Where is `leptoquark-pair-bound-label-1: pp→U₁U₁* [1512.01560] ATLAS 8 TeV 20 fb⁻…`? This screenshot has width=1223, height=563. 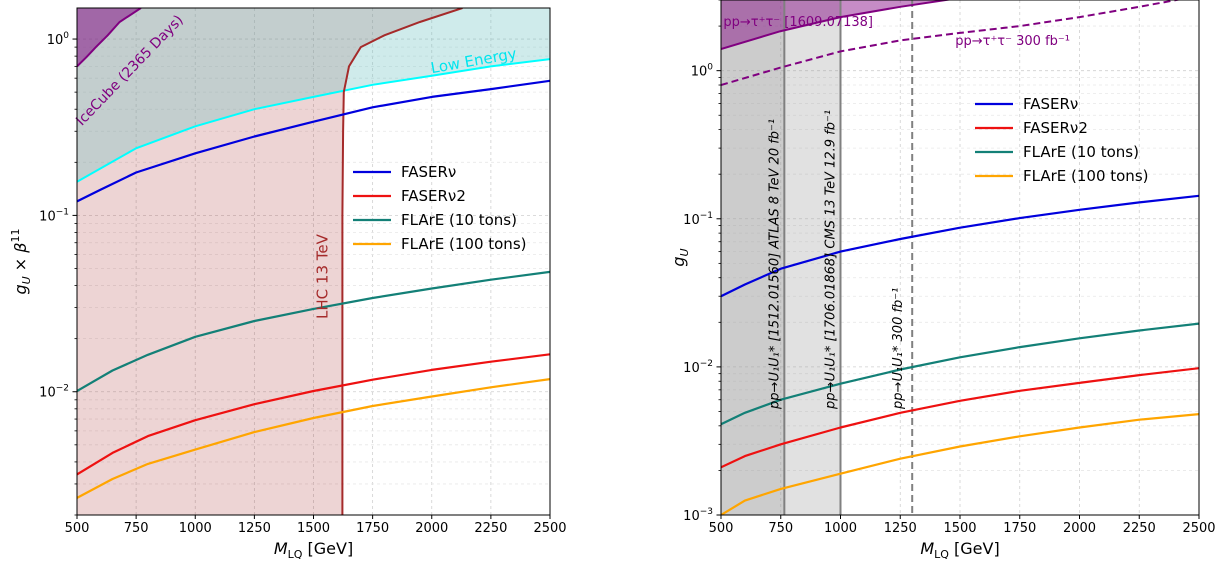
leptoquark-pair-bound-label-1: pp→U₁U₁* [1512.01560] ATLAS 8 TeV 20 fb⁻… is located at coordinates (774, 264).